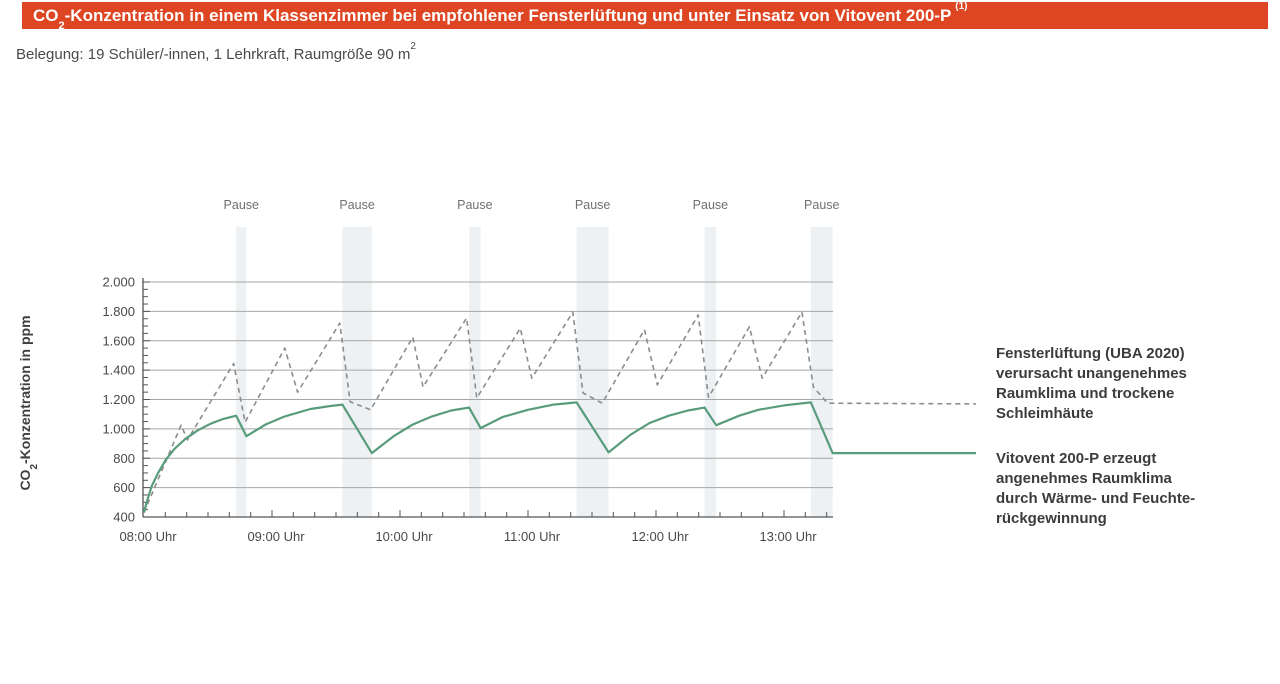 The height and width of the screenshot is (684, 1280). What do you see at coordinates (1090, 353) in the screenshot?
I see `annotation-line: Fensterlüftung (UBA 2020)` at bounding box center [1090, 353].